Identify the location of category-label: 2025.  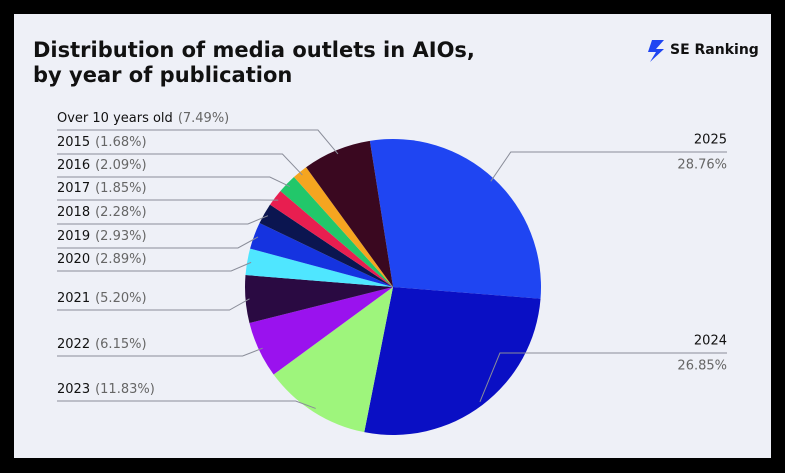
(710, 140).